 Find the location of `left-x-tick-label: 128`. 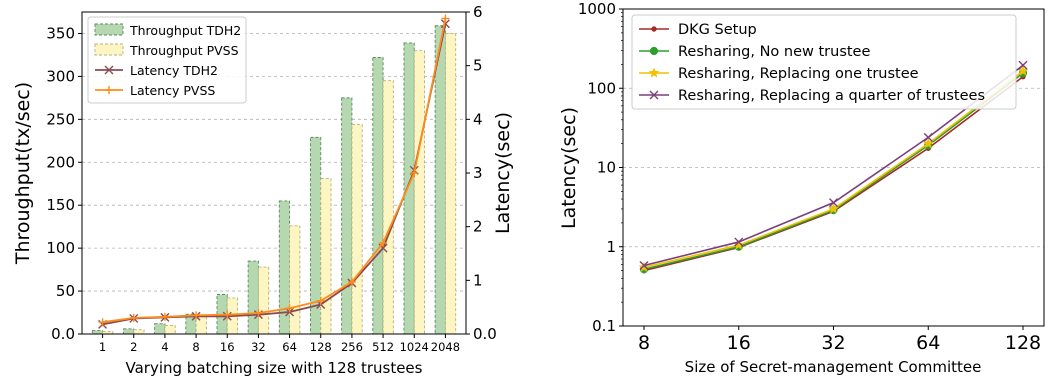

left-x-tick-label: 128 is located at coordinates (321, 347).